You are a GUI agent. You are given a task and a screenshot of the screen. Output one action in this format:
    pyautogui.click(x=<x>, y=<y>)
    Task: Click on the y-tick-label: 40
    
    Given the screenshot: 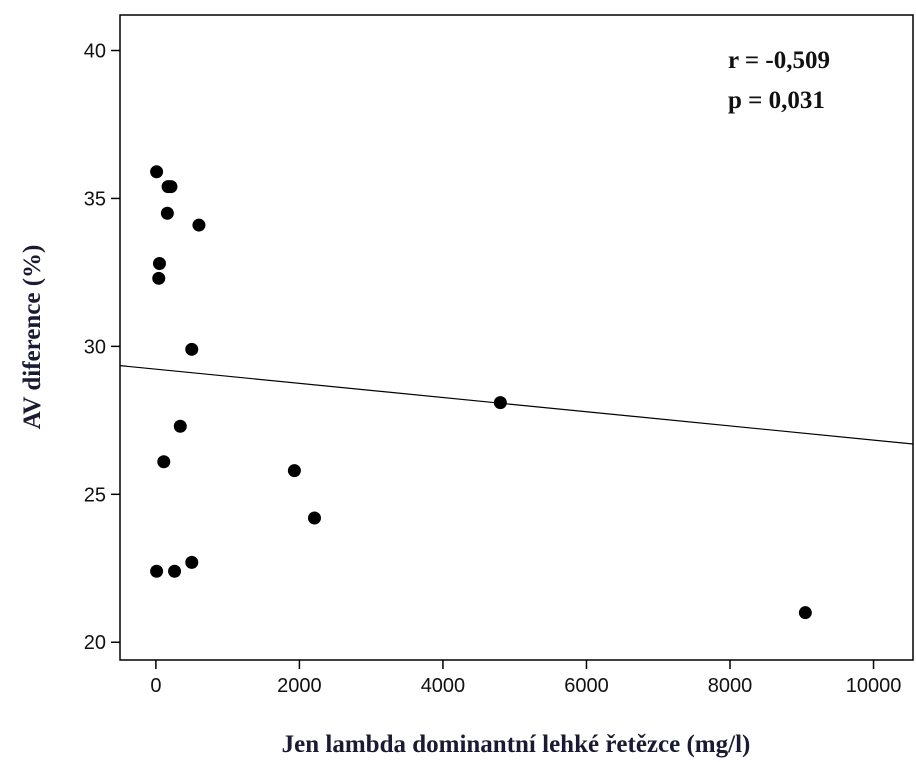 What is the action you would take?
    pyautogui.click(x=95, y=52)
    